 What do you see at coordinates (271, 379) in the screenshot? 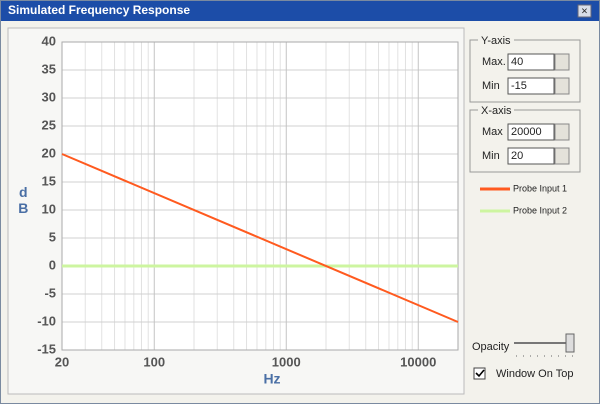
I see `x-axis-label: Hz` at bounding box center [271, 379].